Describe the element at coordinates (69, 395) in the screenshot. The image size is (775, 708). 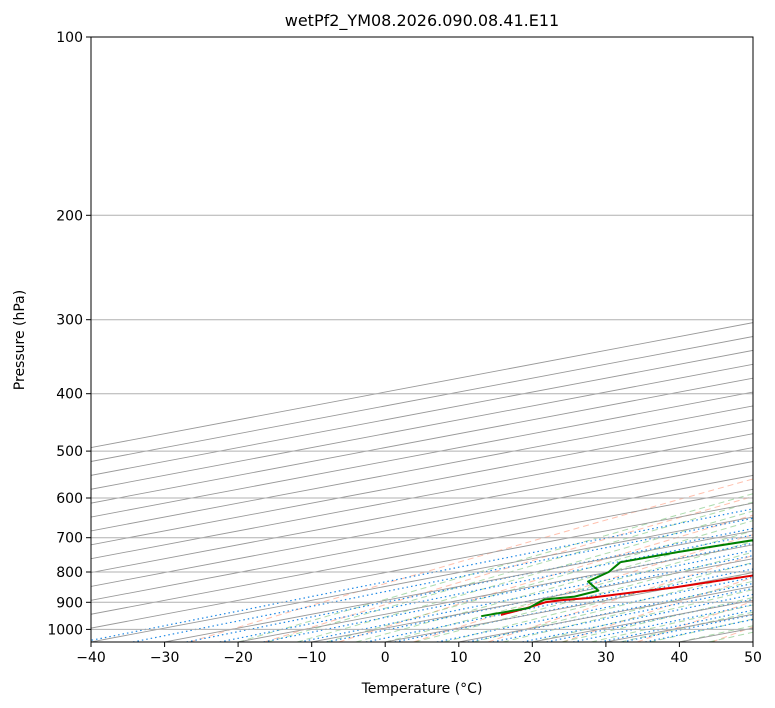
I see `y-tick-label: 400` at that location.